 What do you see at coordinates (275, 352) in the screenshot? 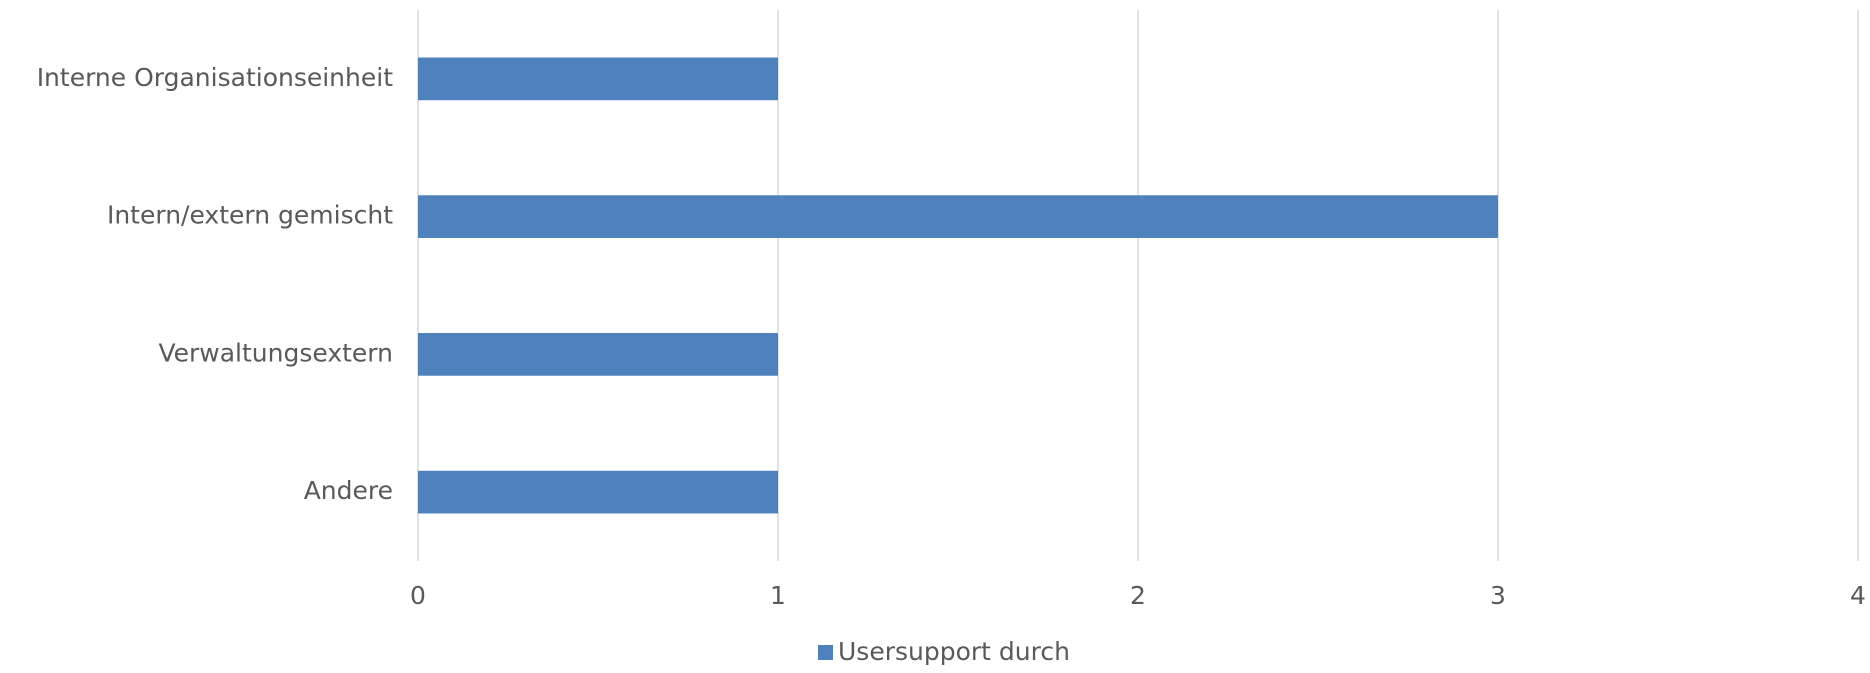
I see `y-tick-label: Verwaltungsextern` at bounding box center [275, 352].